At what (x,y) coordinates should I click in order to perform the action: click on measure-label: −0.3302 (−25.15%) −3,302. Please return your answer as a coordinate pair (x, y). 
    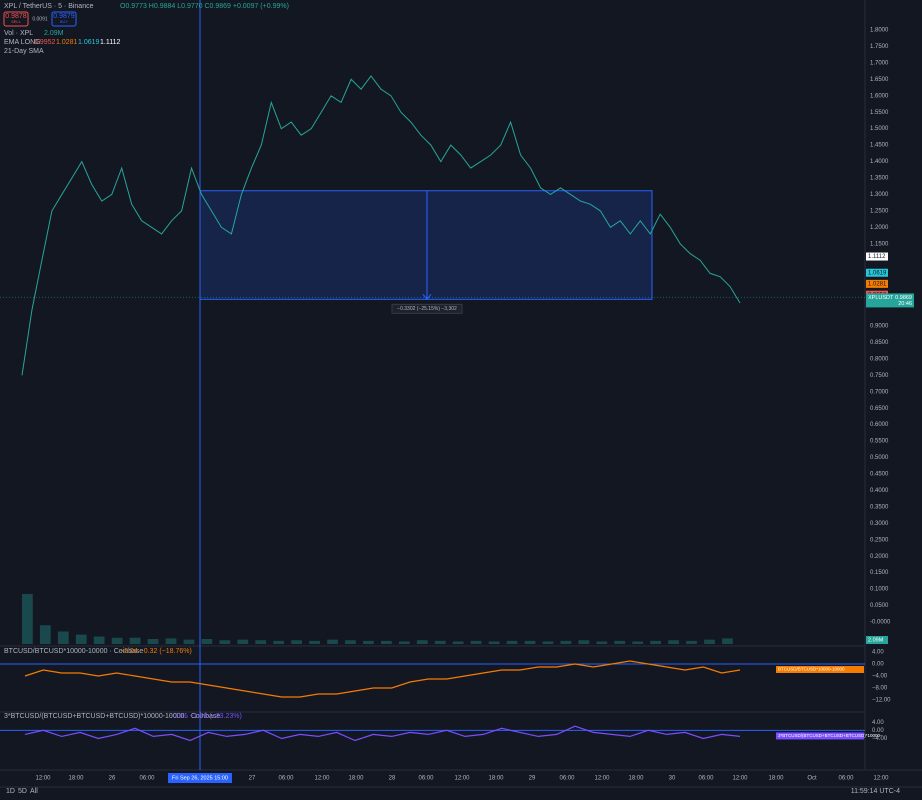
    Looking at the image, I should click on (427, 309).